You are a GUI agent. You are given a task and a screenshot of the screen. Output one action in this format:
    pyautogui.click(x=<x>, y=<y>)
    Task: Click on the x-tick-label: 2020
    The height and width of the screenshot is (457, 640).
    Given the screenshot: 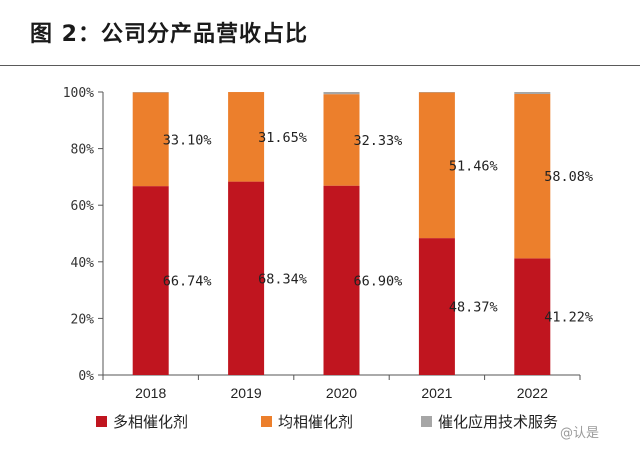 What is the action you would take?
    pyautogui.click(x=341, y=393)
    